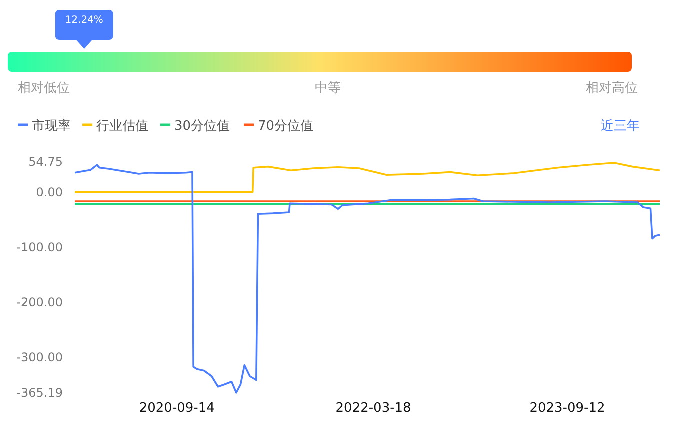 The width and height of the screenshot is (686, 442). What do you see at coordinates (177, 408) in the screenshot?
I see `x-tick-label: 2020-09-14` at bounding box center [177, 408].